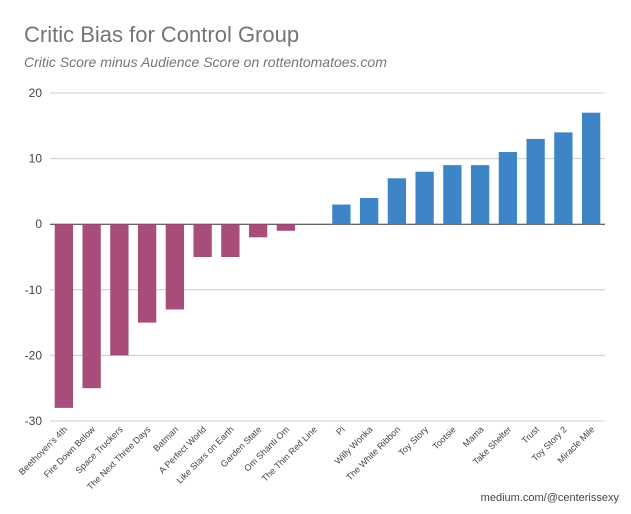 The image size is (631, 514). Describe the element at coordinates (43, 450) in the screenshot. I see `x-tick-label: Beethoven's 4th` at that location.